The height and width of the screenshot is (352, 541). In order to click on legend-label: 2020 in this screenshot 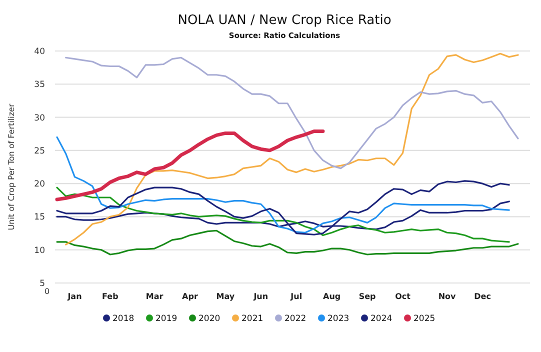, I will do `click(209, 319)`.